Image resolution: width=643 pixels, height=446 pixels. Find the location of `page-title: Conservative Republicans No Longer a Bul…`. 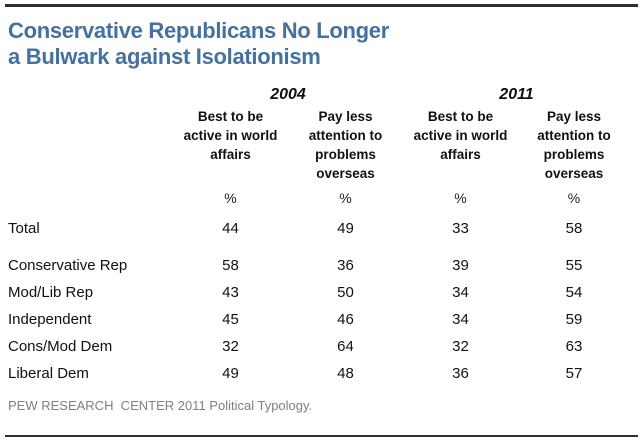

page-title: Conservative Republicans No Longer a Bul… is located at coordinates (323, 44).